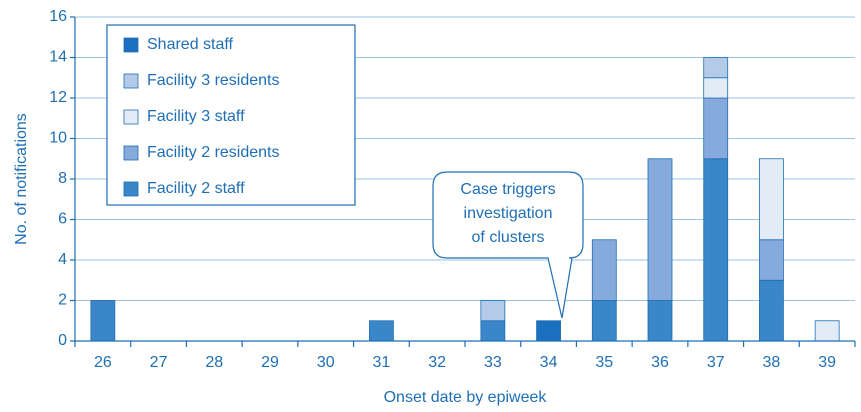  I want to click on x-tick-label: 31, so click(382, 362).